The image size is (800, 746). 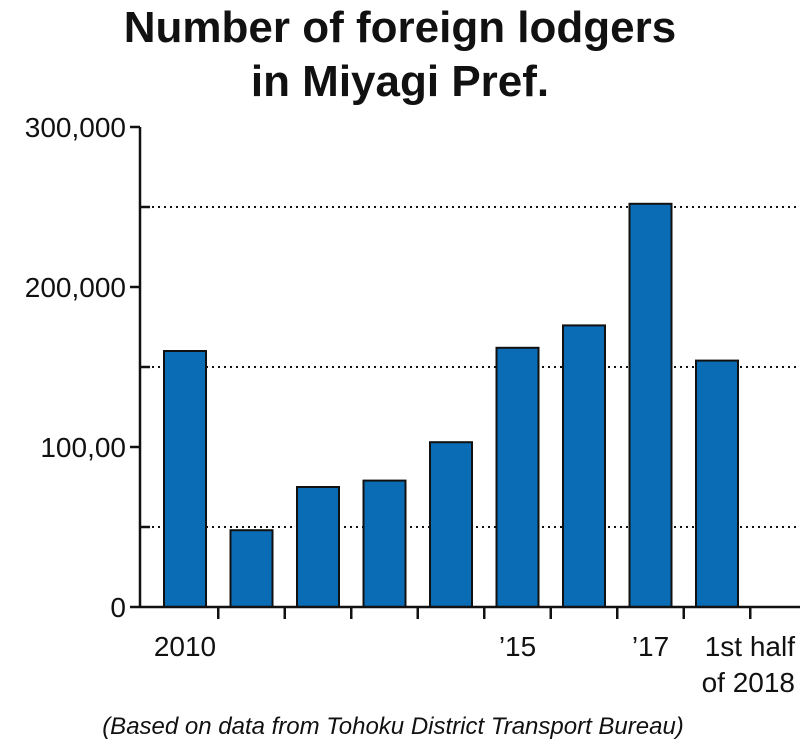 What do you see at coordinates (185, 646) in the screenshot?
I see `x-tick-label-0: 2010` at bounding box center [185, 646].